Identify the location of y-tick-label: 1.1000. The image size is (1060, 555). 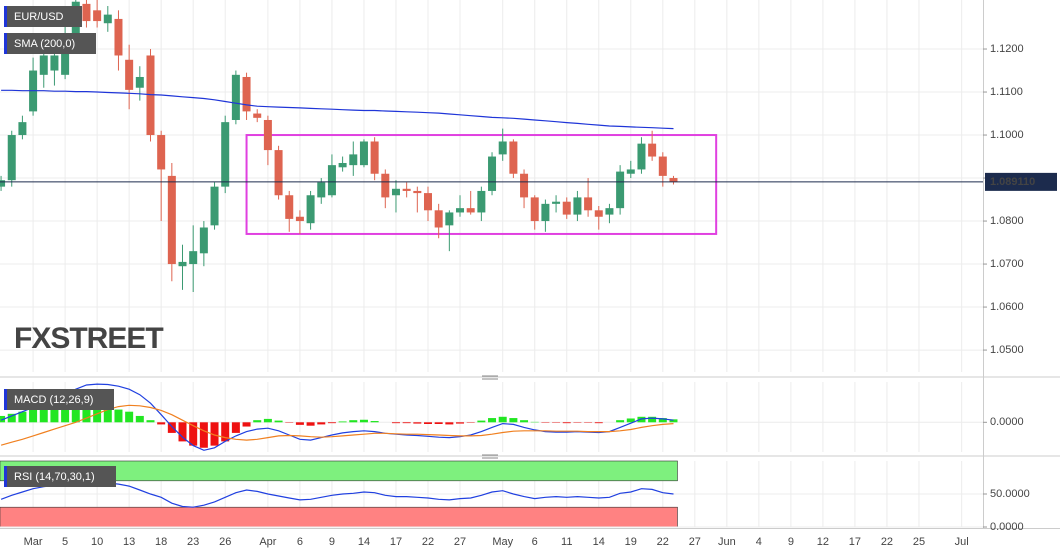
(1007, 135).